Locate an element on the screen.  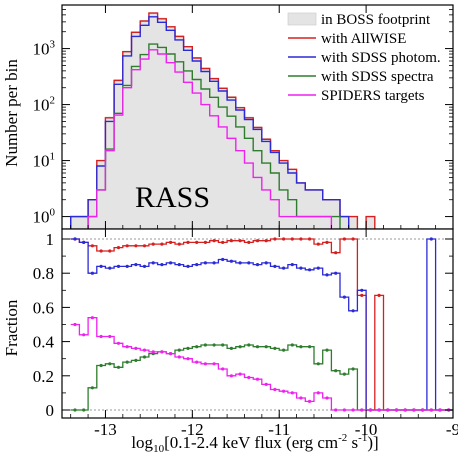
x-axis-label-sub: 10 is located at coordinates (159, 449).